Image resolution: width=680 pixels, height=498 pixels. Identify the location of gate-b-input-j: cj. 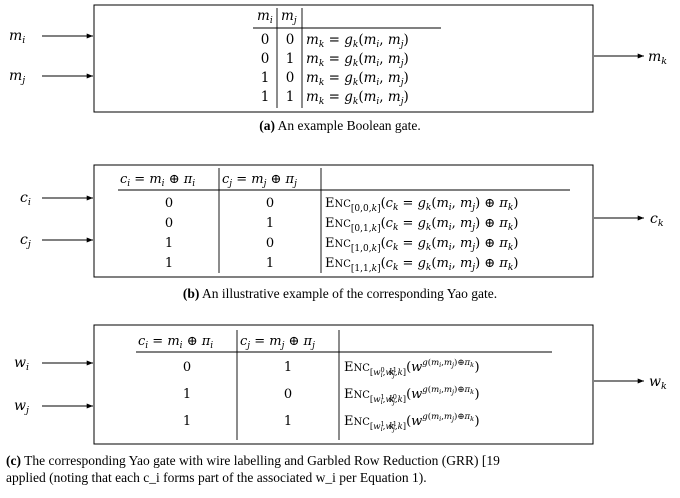
(56, 241).